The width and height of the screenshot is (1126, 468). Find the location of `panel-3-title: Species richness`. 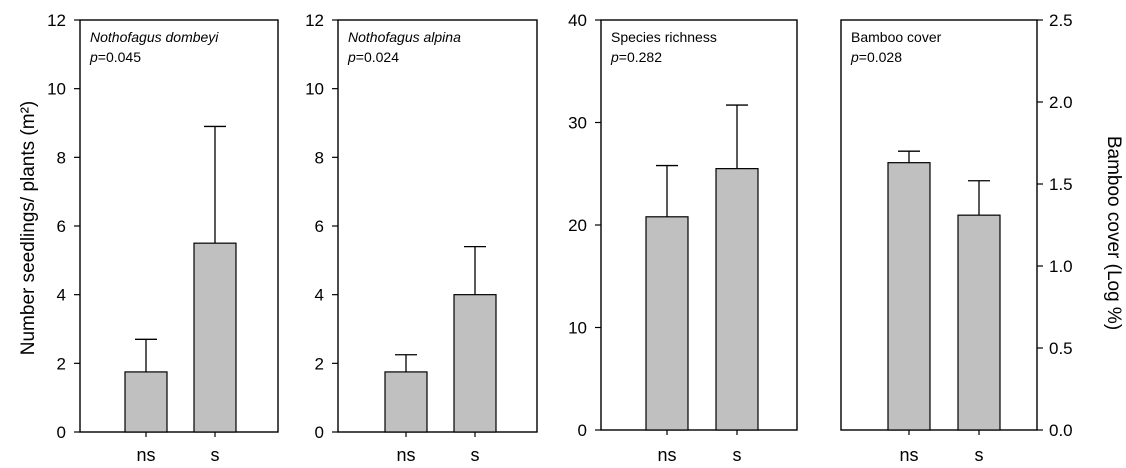

panel-3-title: Species richness is located at coordinates (664, 37).